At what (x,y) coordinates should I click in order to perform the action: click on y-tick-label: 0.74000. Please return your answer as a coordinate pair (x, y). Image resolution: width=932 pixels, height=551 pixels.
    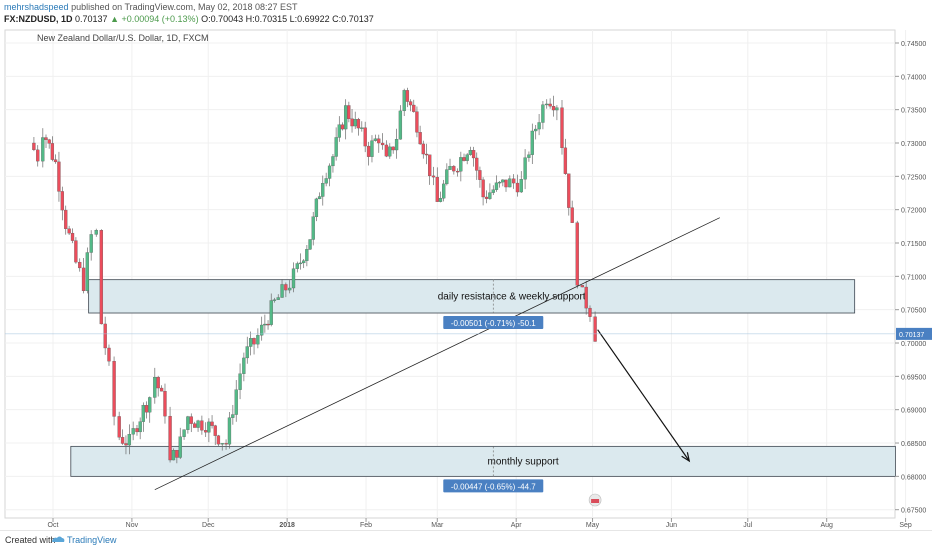
    Looking at the image, I should click on (913, 77).